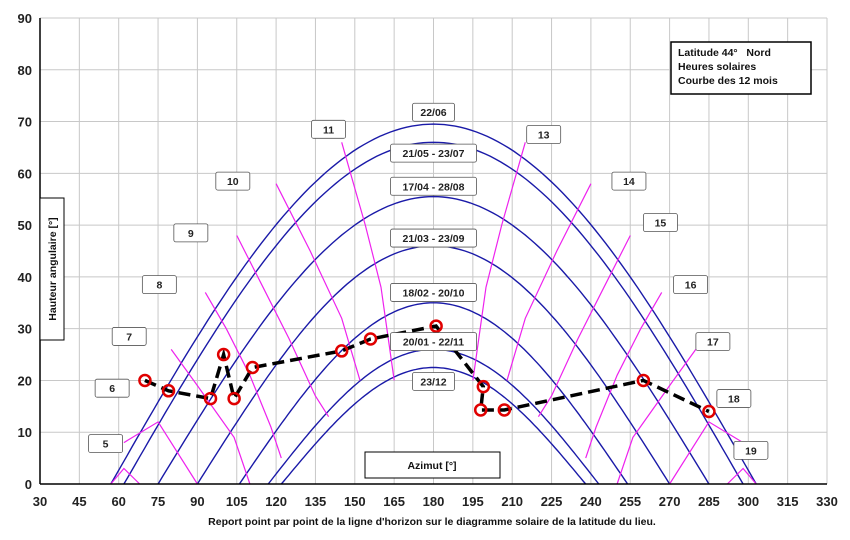 The image size is (850, 540). Describe the element at coordinates (709, 501) in the screenshot. I see `x-tick-label: 285` at that location.